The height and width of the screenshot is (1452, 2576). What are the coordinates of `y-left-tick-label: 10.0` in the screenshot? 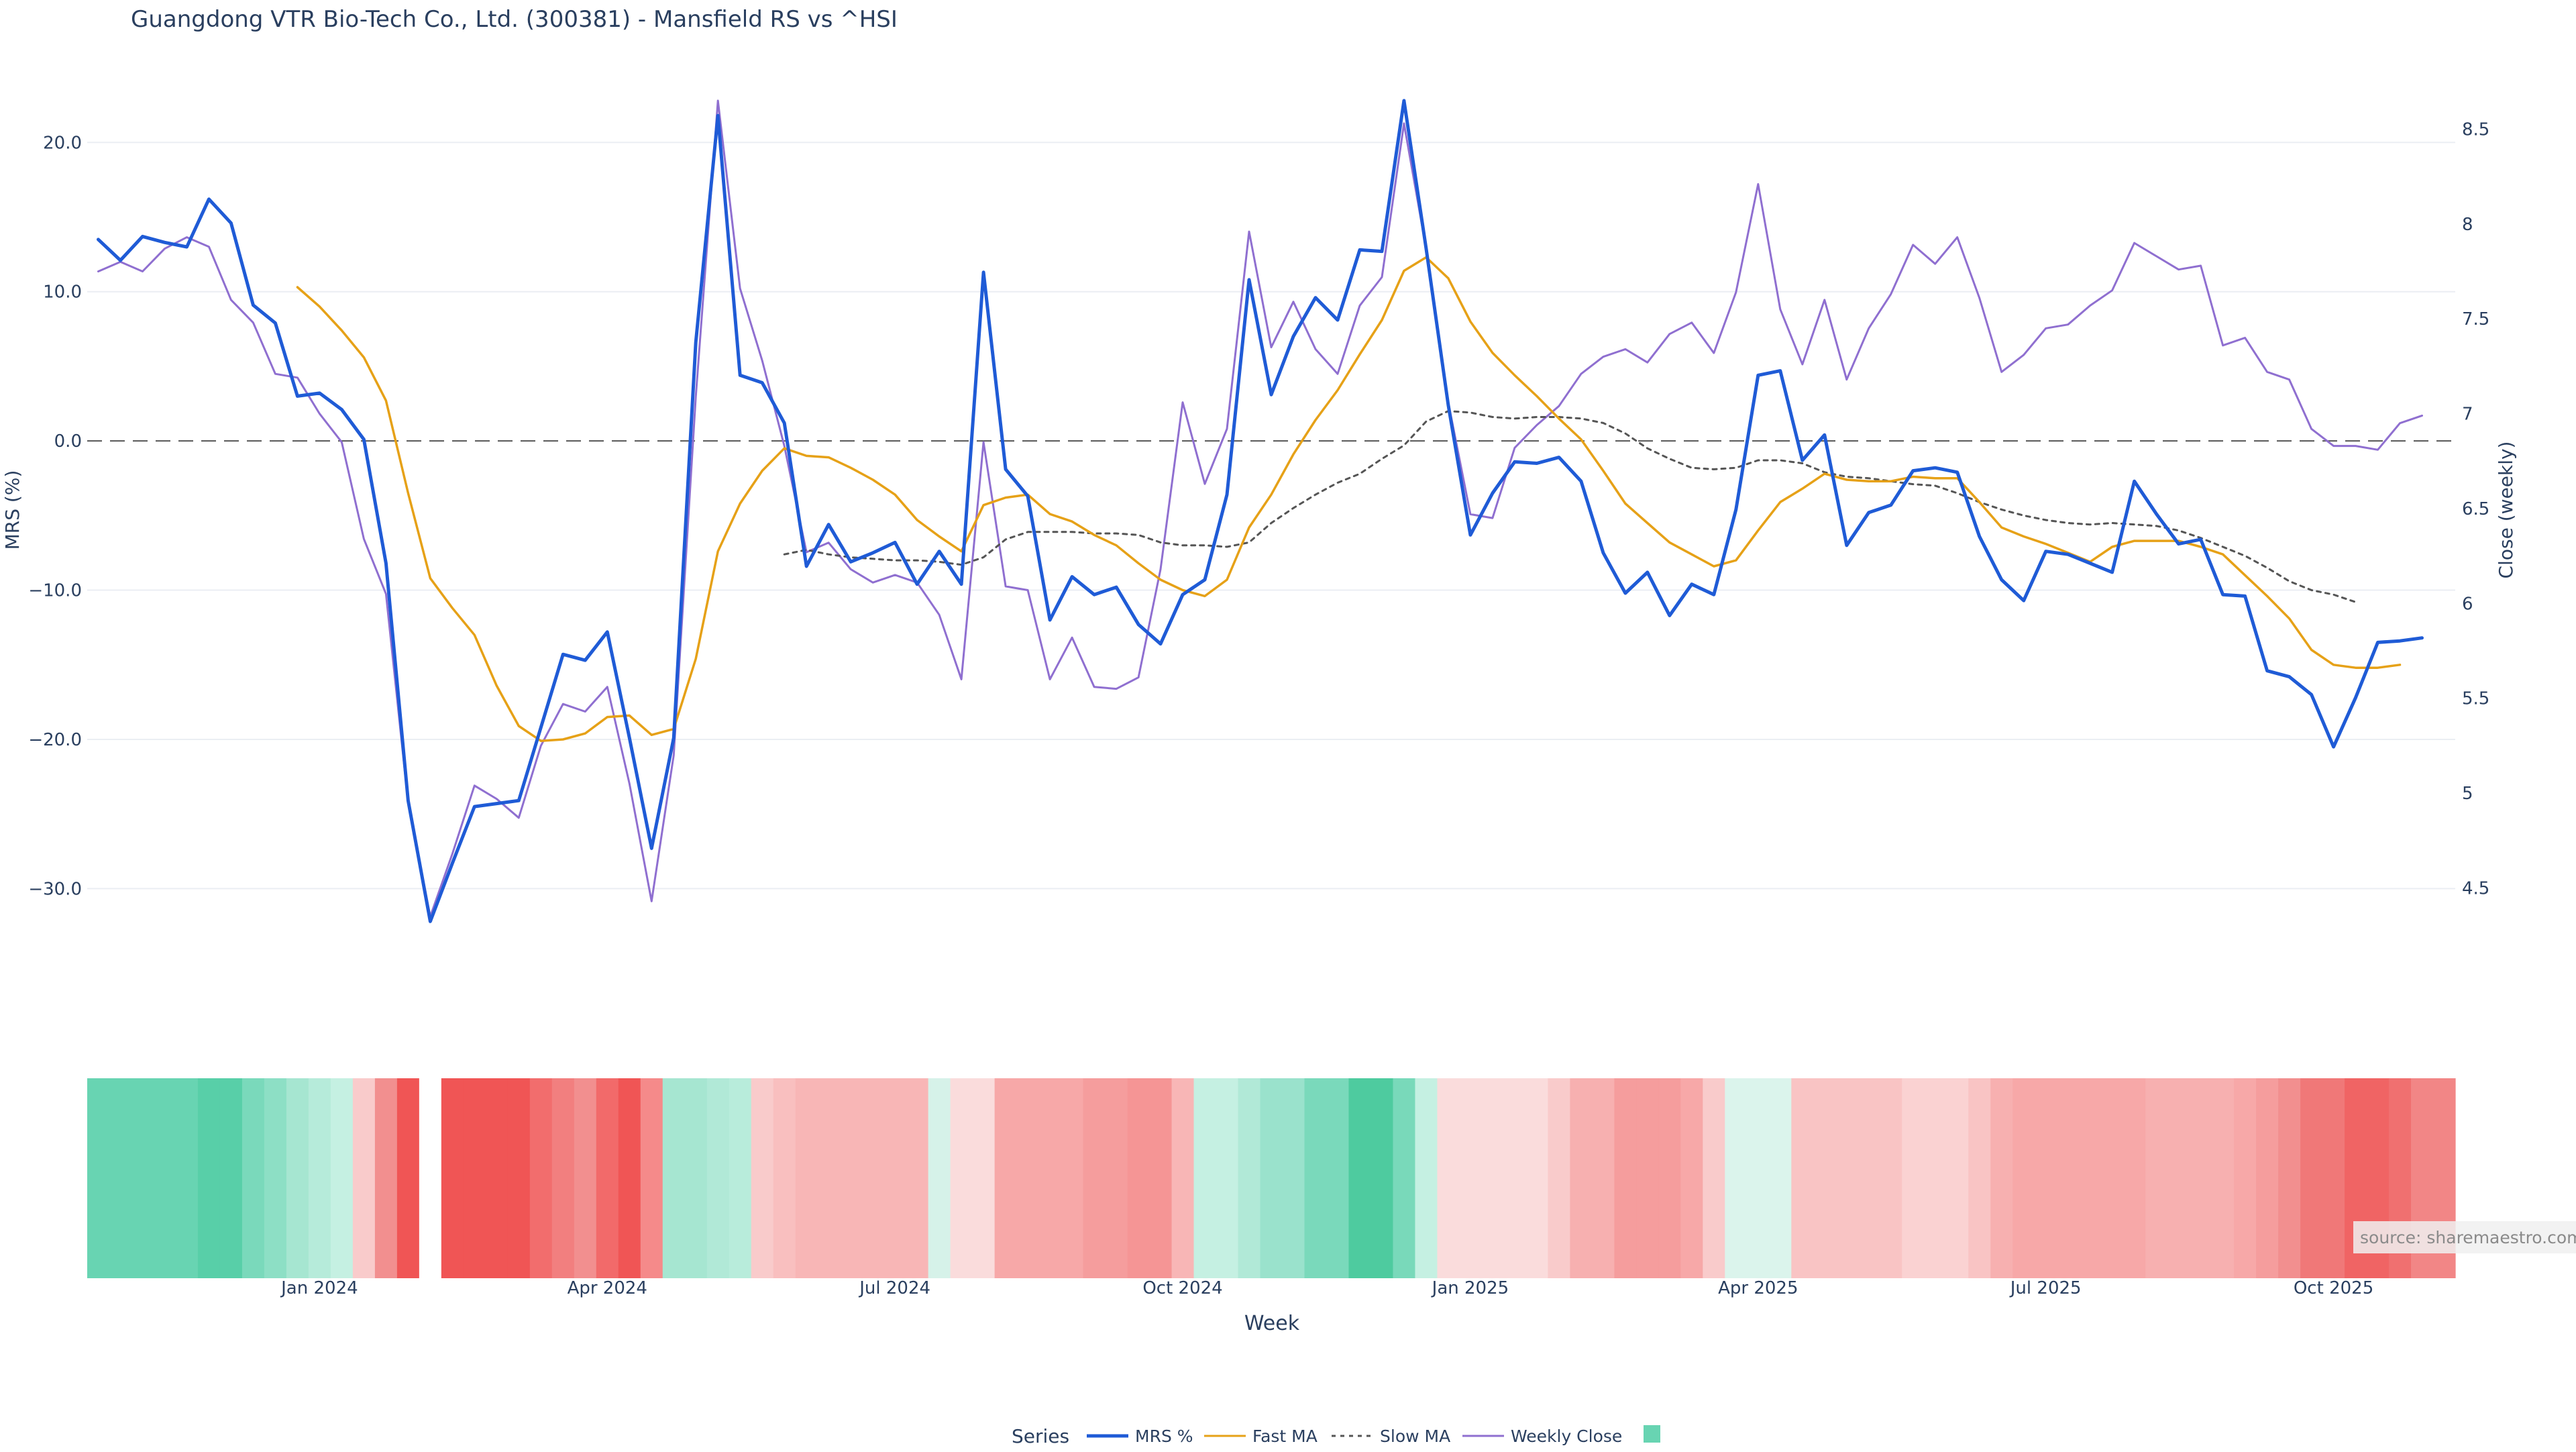 It's located at (62, 293).